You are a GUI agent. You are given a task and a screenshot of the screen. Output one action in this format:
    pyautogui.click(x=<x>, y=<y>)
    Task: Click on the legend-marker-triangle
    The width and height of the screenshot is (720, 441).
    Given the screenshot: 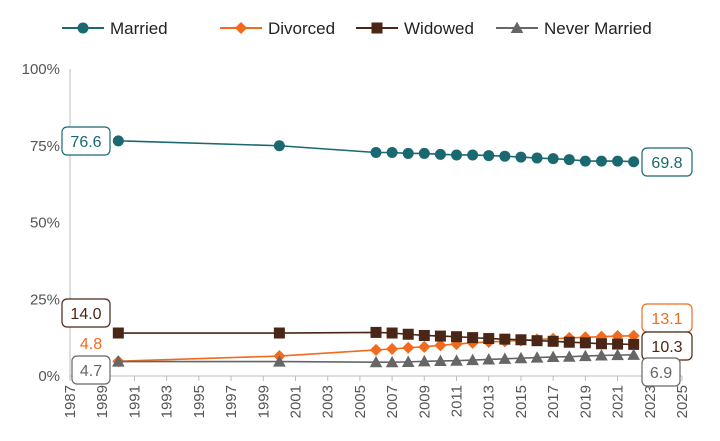 What is the action you would take?
    pyautogui.click(x=517, y=27)
    